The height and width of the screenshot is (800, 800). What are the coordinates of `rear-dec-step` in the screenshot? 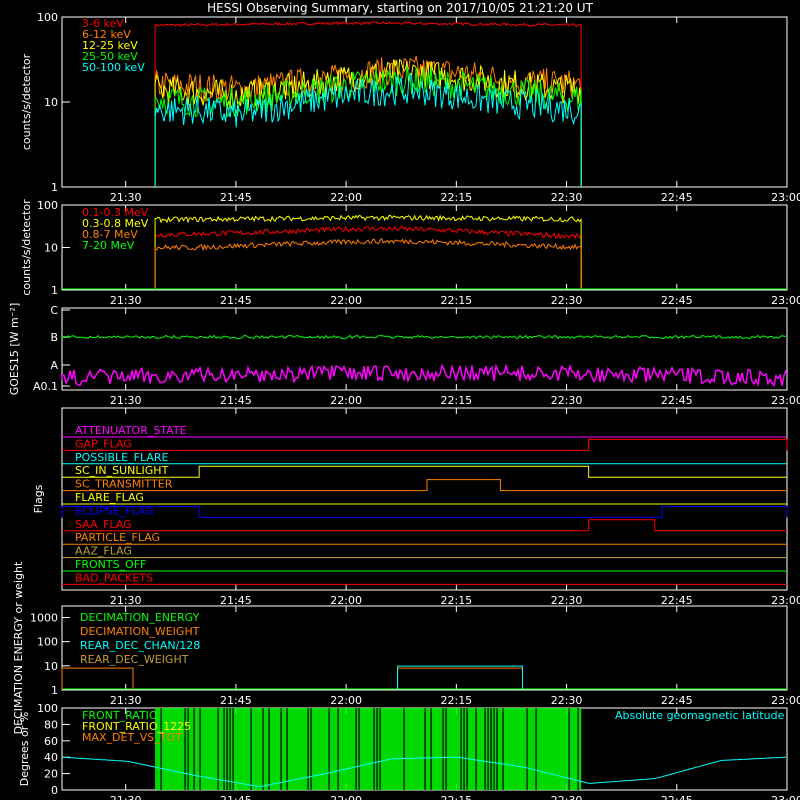 It's located at (460, 677).